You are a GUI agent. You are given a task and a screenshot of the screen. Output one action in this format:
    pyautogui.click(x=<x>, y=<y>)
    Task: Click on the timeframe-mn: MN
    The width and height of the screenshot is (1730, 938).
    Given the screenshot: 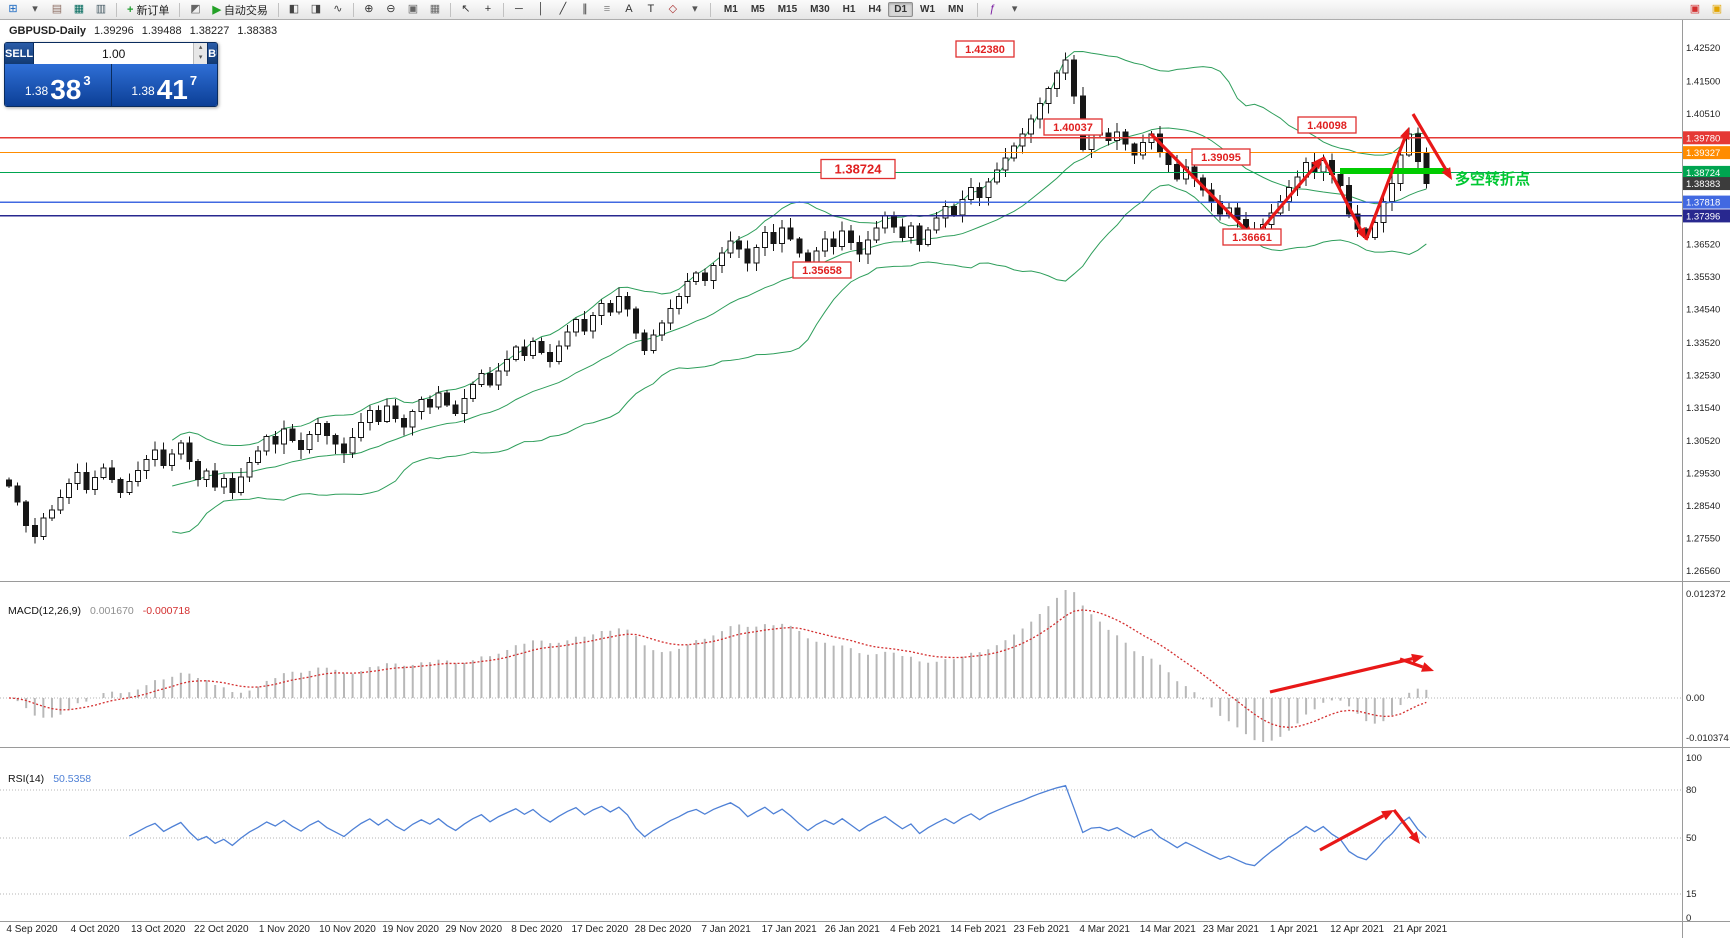 What is the action you would take?
    pyautogui.click(x=956, y=9)
    